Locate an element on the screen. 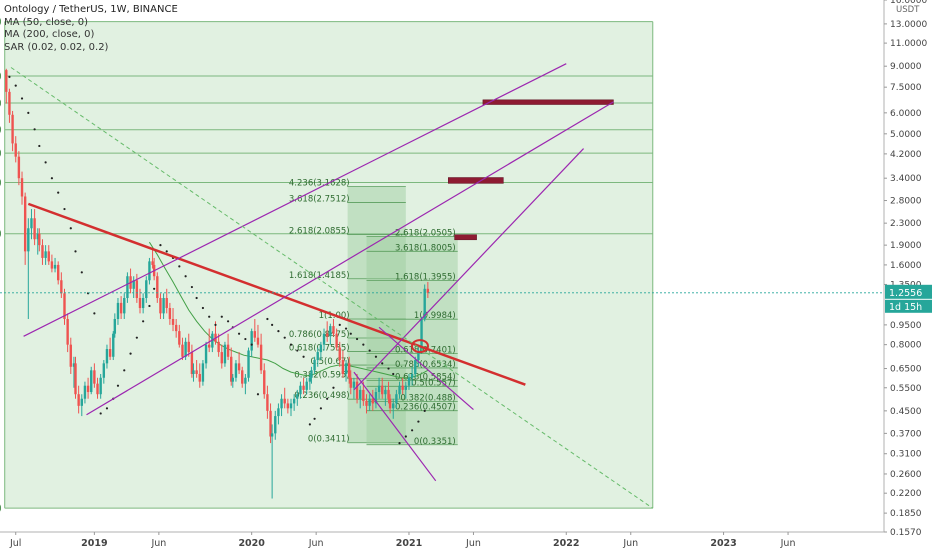 The height and width of the screenshot is (555, 932). fib-level-label: 0.5(4.2286) is located at coordinates (1, 154).